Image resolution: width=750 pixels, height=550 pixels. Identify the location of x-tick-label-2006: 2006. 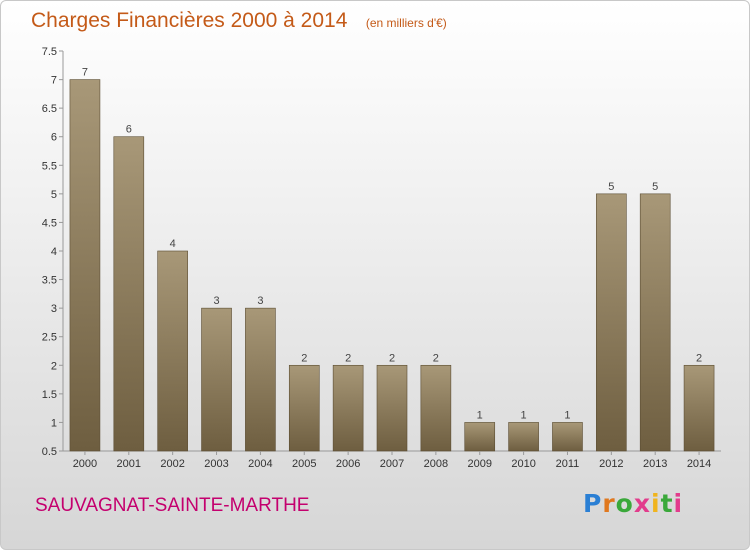
(348, 464).